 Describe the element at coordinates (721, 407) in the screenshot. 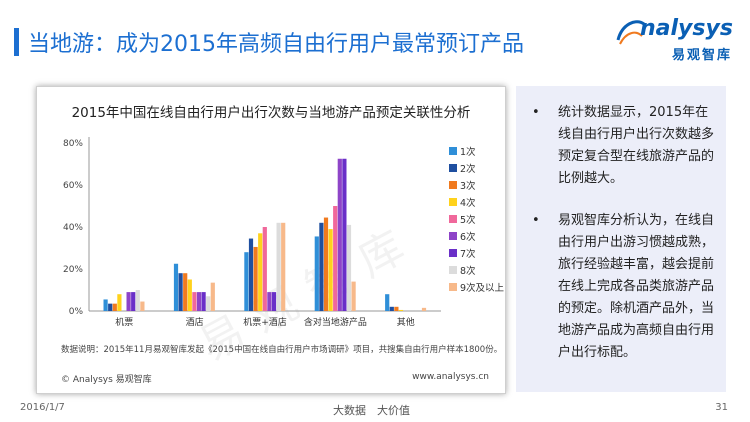

I see `page-number: 31` at that location.